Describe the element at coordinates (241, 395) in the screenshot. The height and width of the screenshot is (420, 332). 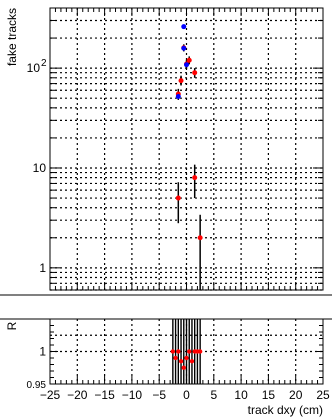
I see `x-tick-label: 10` at that location.